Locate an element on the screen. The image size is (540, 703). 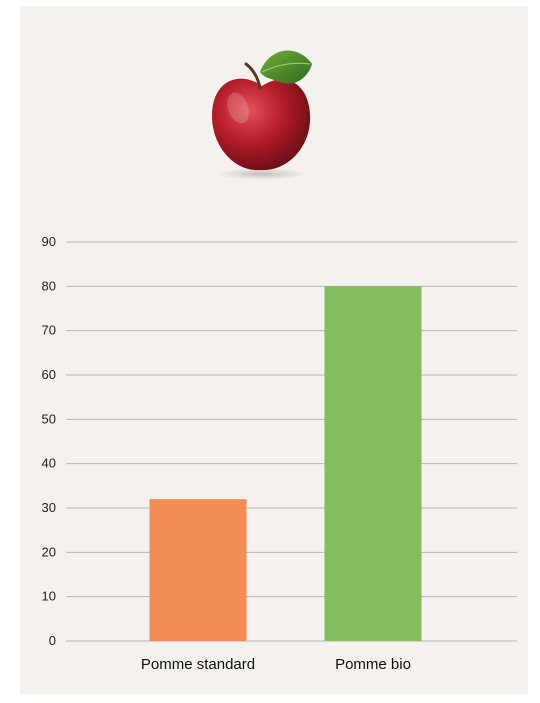
y-tick-label-20: 20 is located at coordinates (49, 551).